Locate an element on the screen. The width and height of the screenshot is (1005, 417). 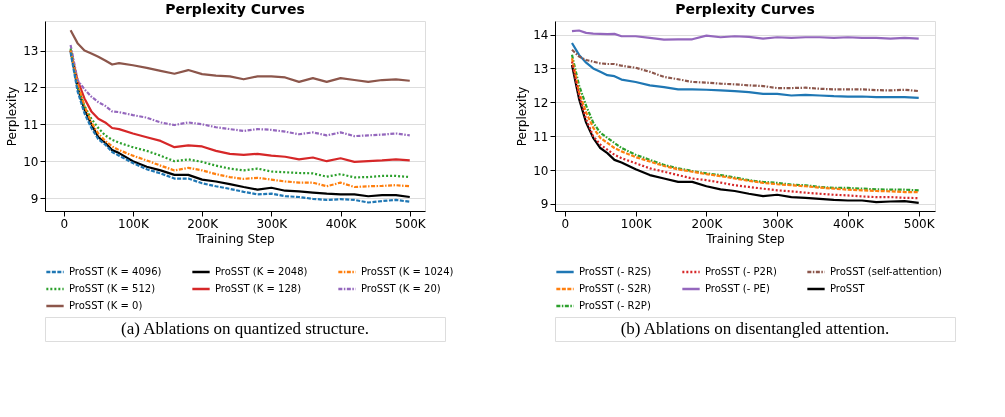
text: (b) Ablations on disentangled attention. is located at coordinates (755, 328).